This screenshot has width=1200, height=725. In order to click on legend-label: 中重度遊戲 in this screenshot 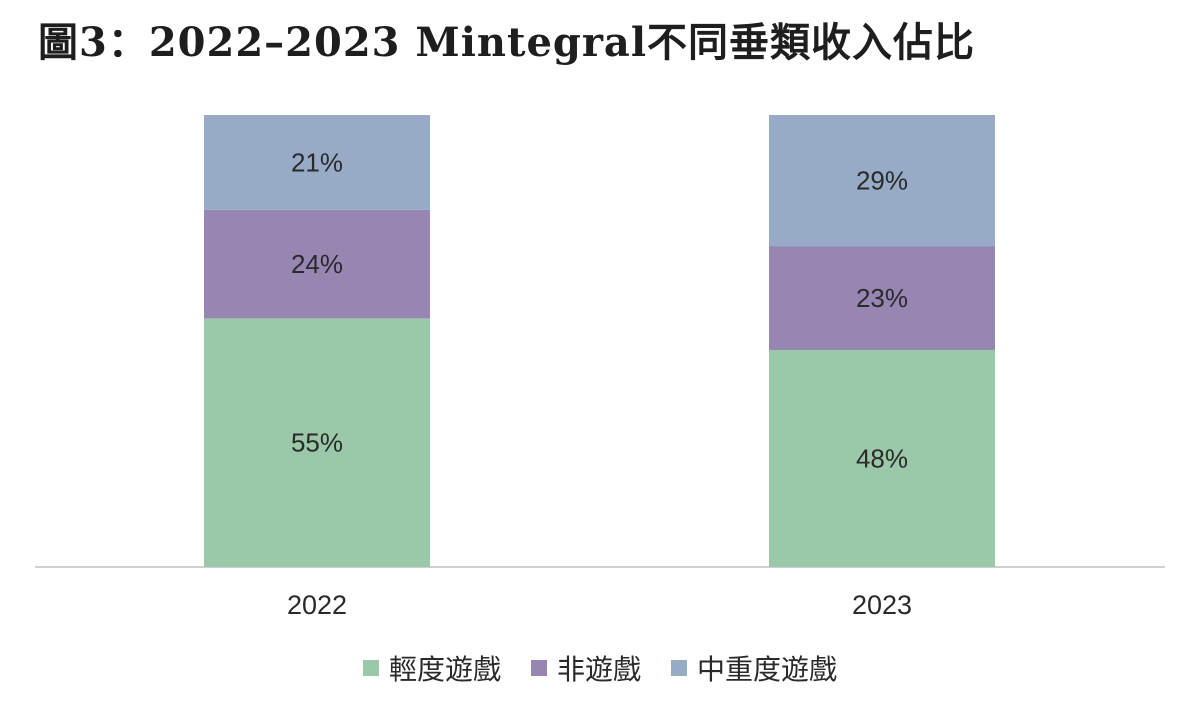, I will do `click(767, 669)`.